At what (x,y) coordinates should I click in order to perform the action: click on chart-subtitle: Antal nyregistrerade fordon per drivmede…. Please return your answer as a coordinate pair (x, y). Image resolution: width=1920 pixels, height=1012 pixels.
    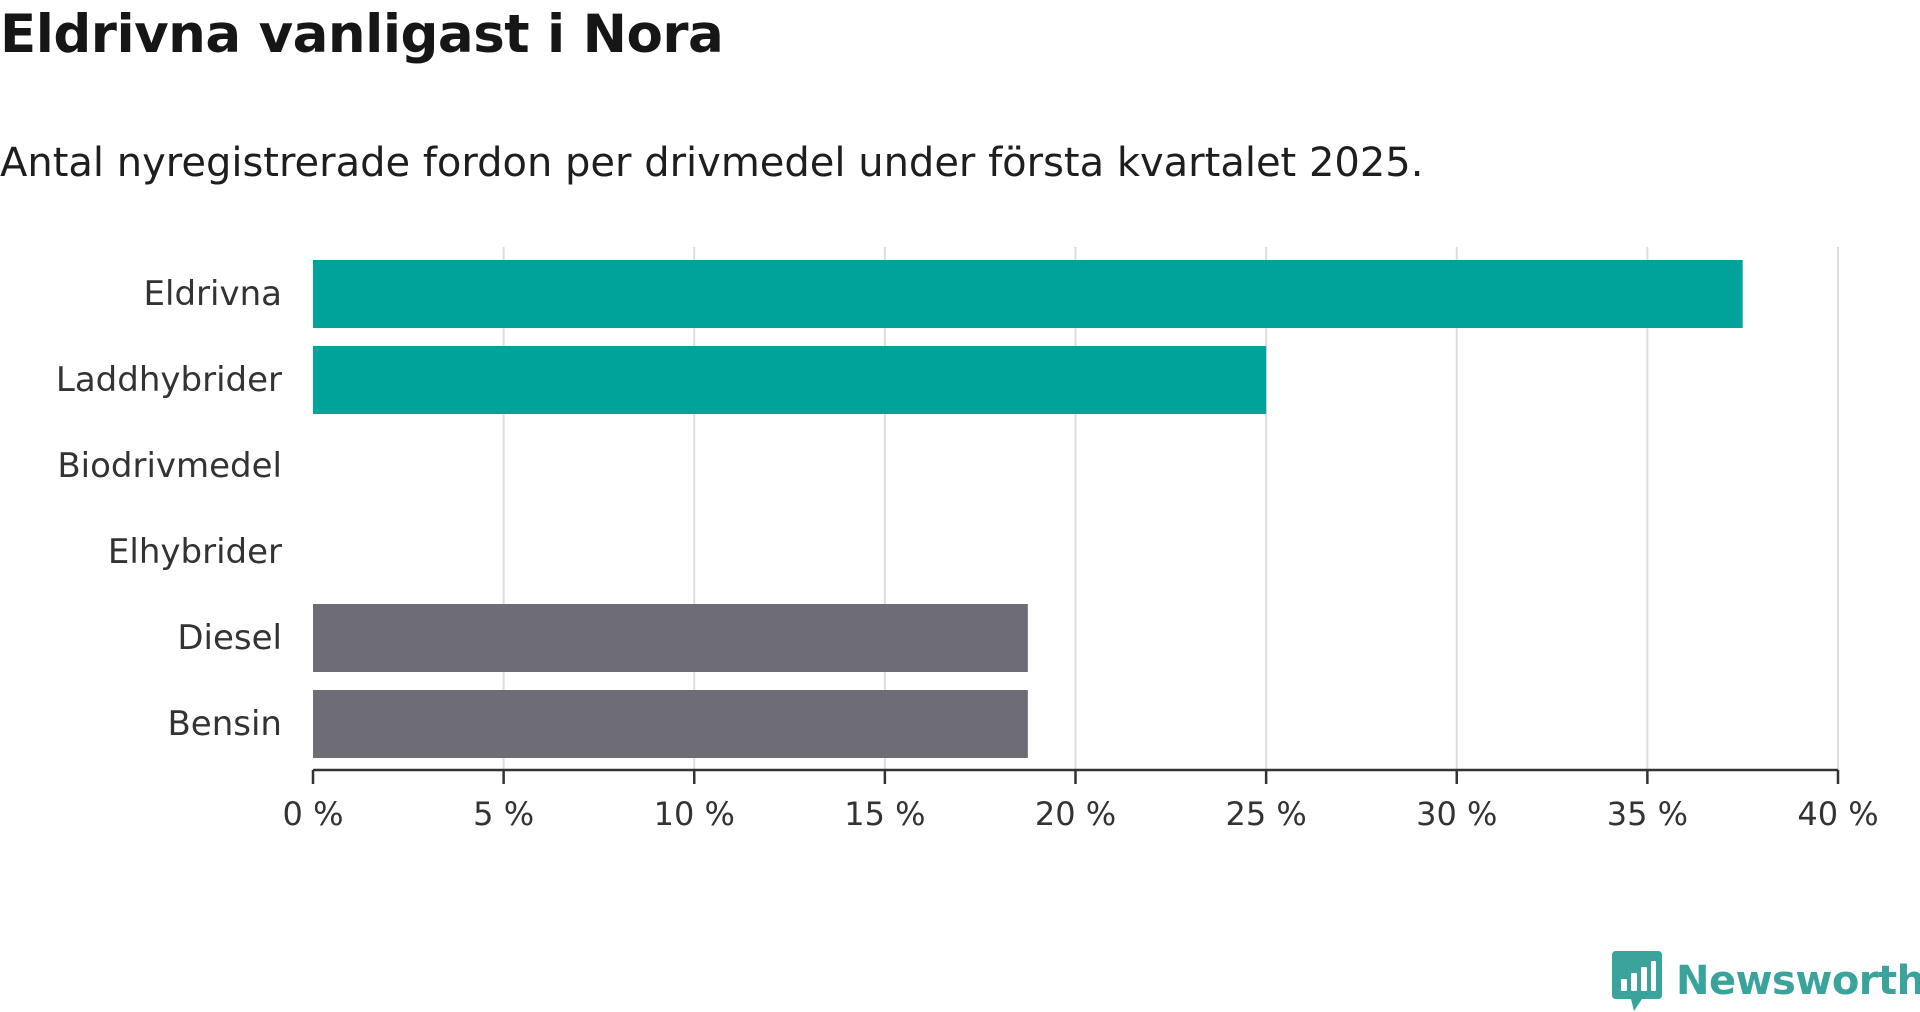
    Looking at the image, I should click on (712, 163).